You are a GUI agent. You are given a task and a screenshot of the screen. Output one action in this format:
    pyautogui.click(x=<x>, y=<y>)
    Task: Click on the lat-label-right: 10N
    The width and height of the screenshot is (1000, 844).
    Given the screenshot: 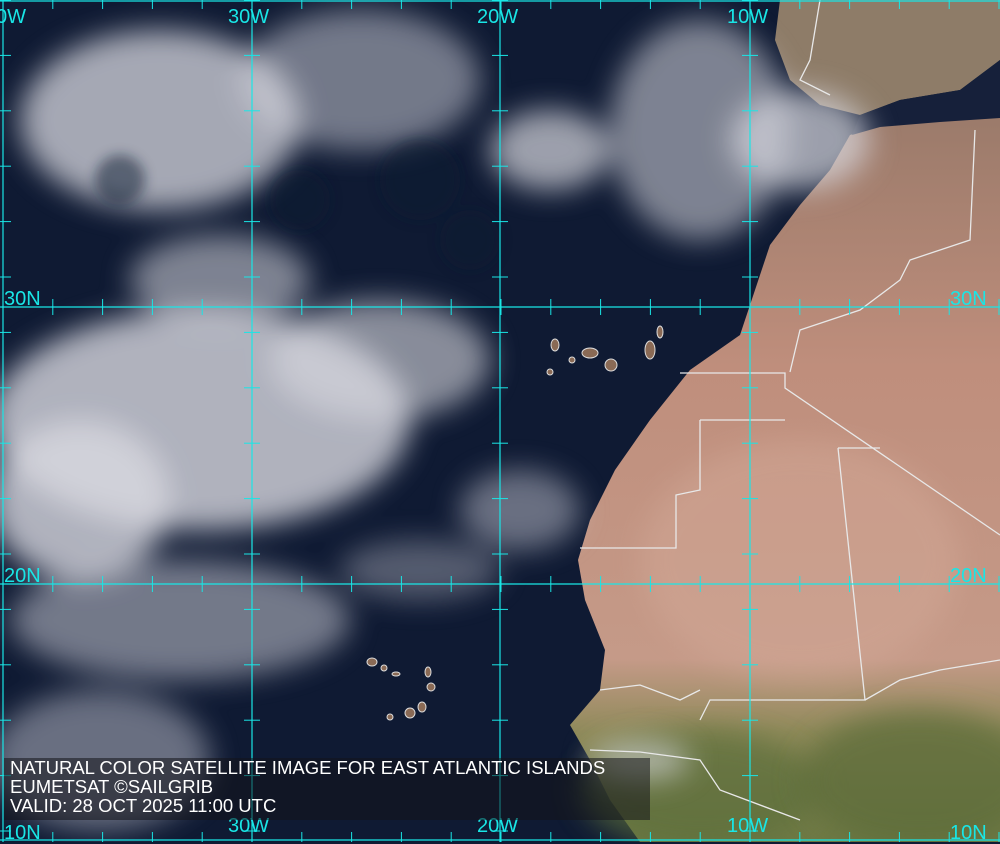 What is the action you would take?
    pyautogui.click(x=968, y=833)
    